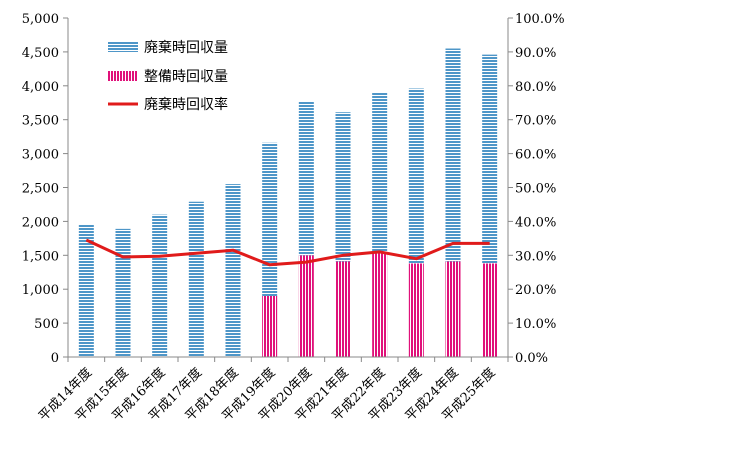 This screenshot has width=743, height=455. Describe the element at coordinates (535, 121) in the screenshot. I see `y-right-tick-label: 70.0%` at that location.